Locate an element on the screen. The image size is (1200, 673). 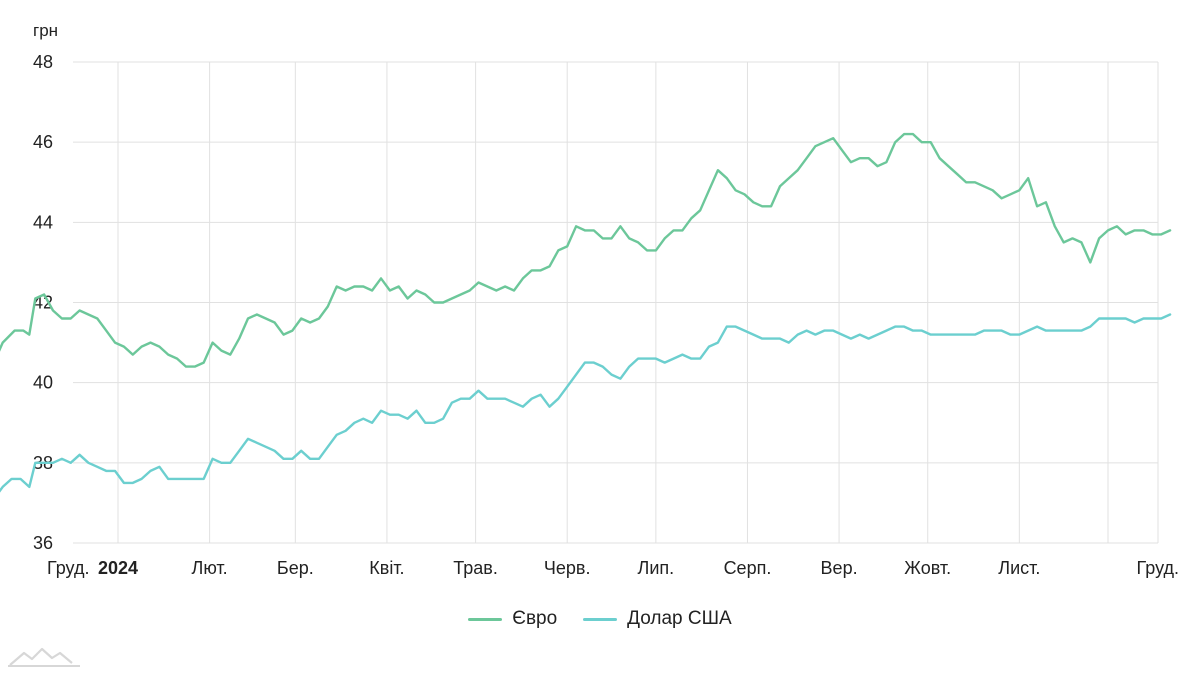
legend-item-euro: Євро is located at coordinates (512, 619).